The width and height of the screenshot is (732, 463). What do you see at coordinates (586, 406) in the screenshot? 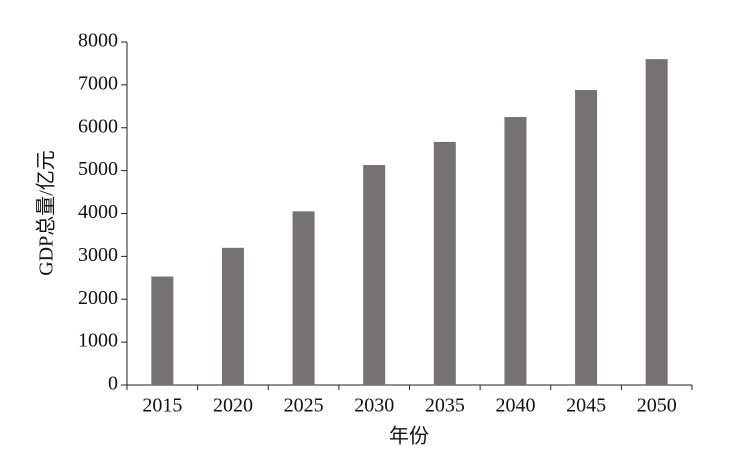
I see `x-tick-label: 2045` at bounding box center [586, 406].